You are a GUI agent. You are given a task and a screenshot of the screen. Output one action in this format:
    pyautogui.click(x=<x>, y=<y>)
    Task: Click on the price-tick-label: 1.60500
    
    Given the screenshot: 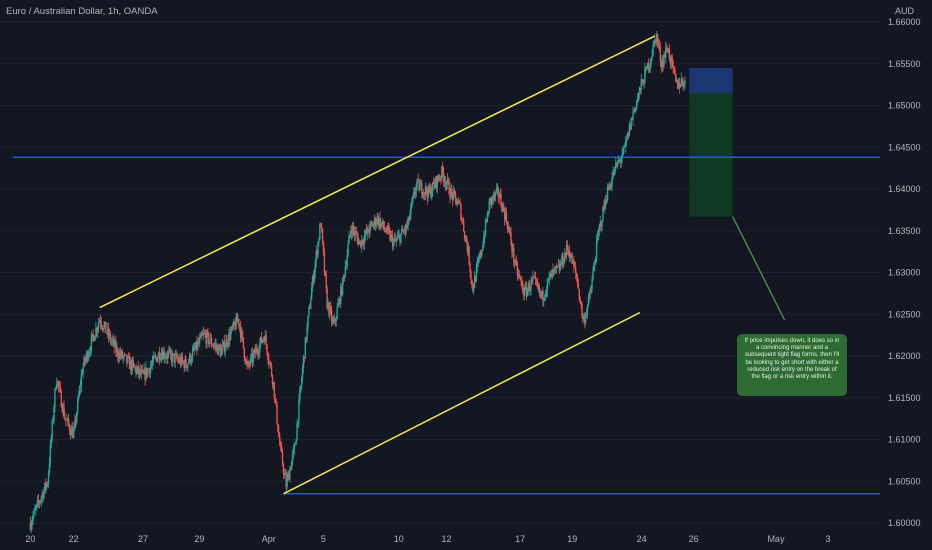 What is the action you would take?
    pyautogui.click(x=904, y=481)
    